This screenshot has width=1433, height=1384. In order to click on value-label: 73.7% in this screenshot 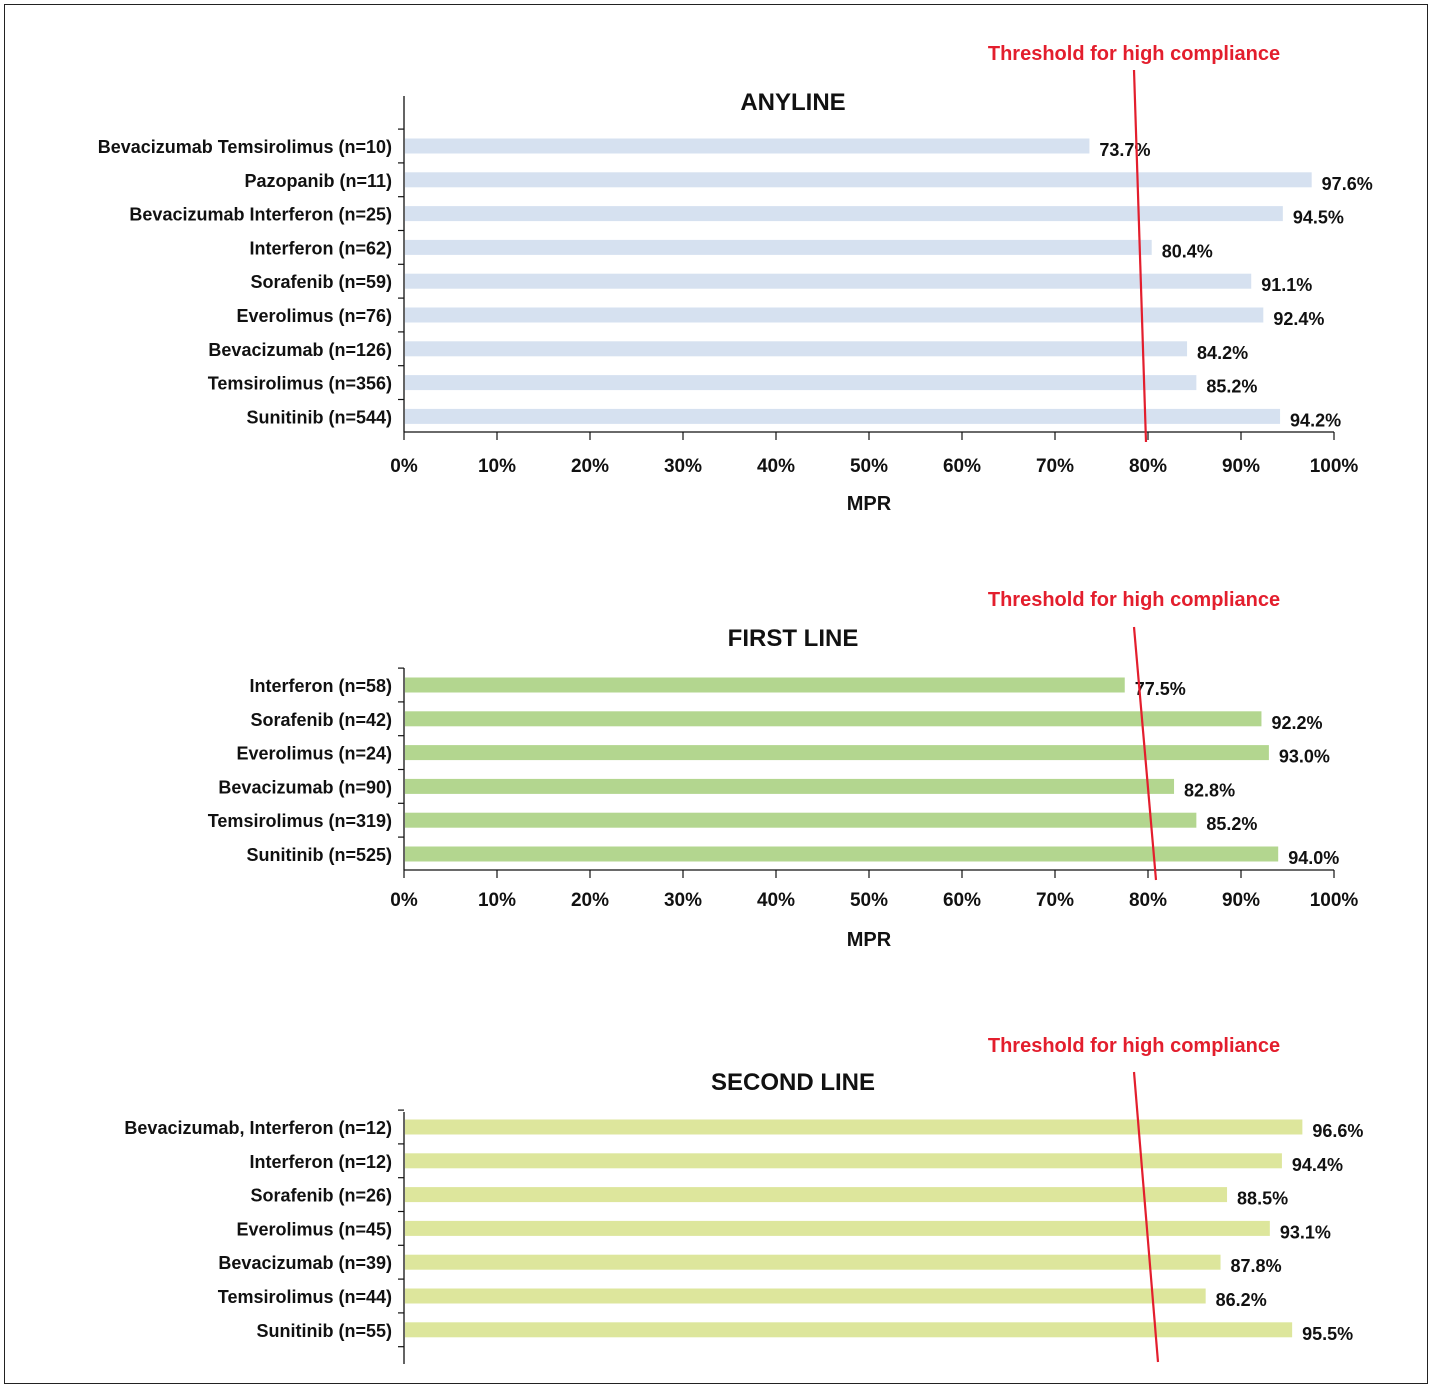, I will do `click(1124, 150)`.